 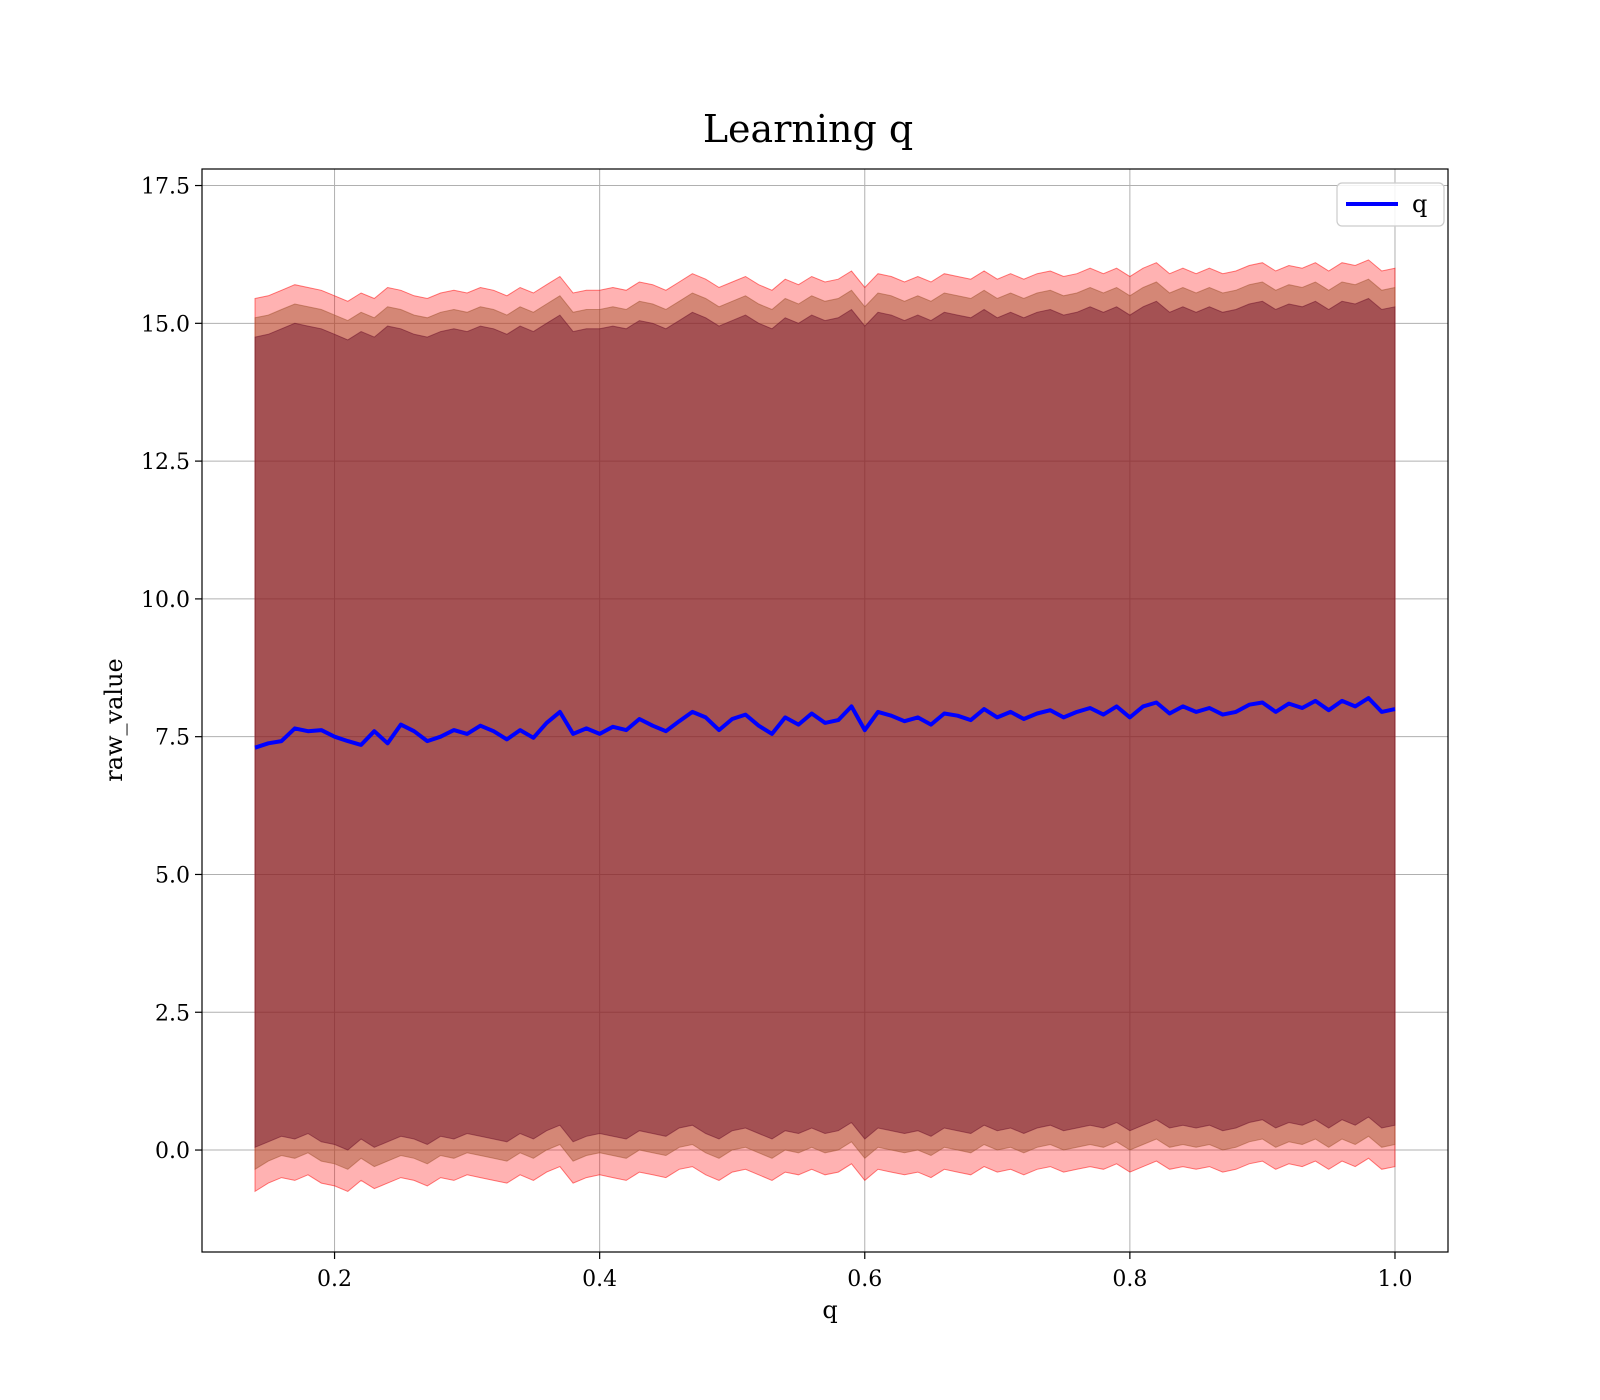 I want to click on y-tick-label: 5.0, so click(x=172, y=875).